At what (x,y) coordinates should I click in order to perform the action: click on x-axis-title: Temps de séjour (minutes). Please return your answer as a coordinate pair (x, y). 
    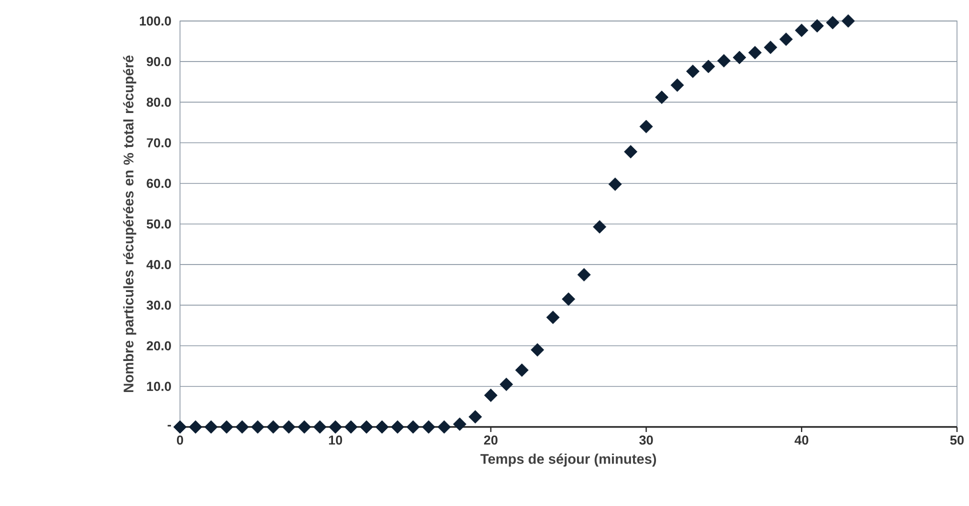
    Looking at the image, I should click on (568, 460).